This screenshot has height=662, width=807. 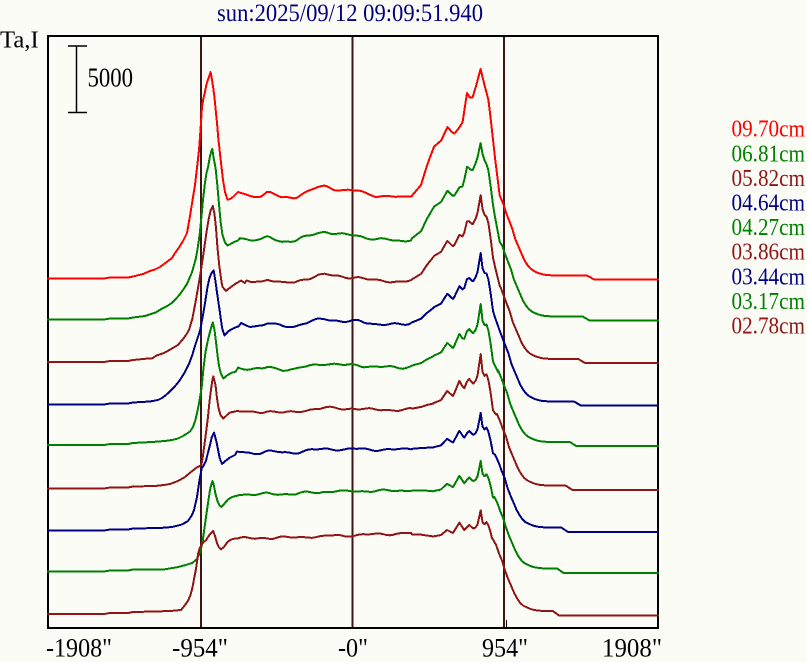 What do you see at coordinates (769, 154) in the screenshot?
I see `svg-text: 06.81cm` at bounding box center [769, 154].